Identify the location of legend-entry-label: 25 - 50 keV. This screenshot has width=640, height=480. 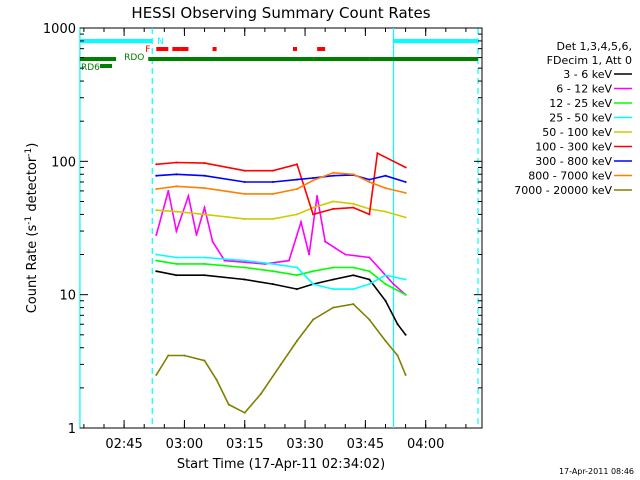
(580, 118).